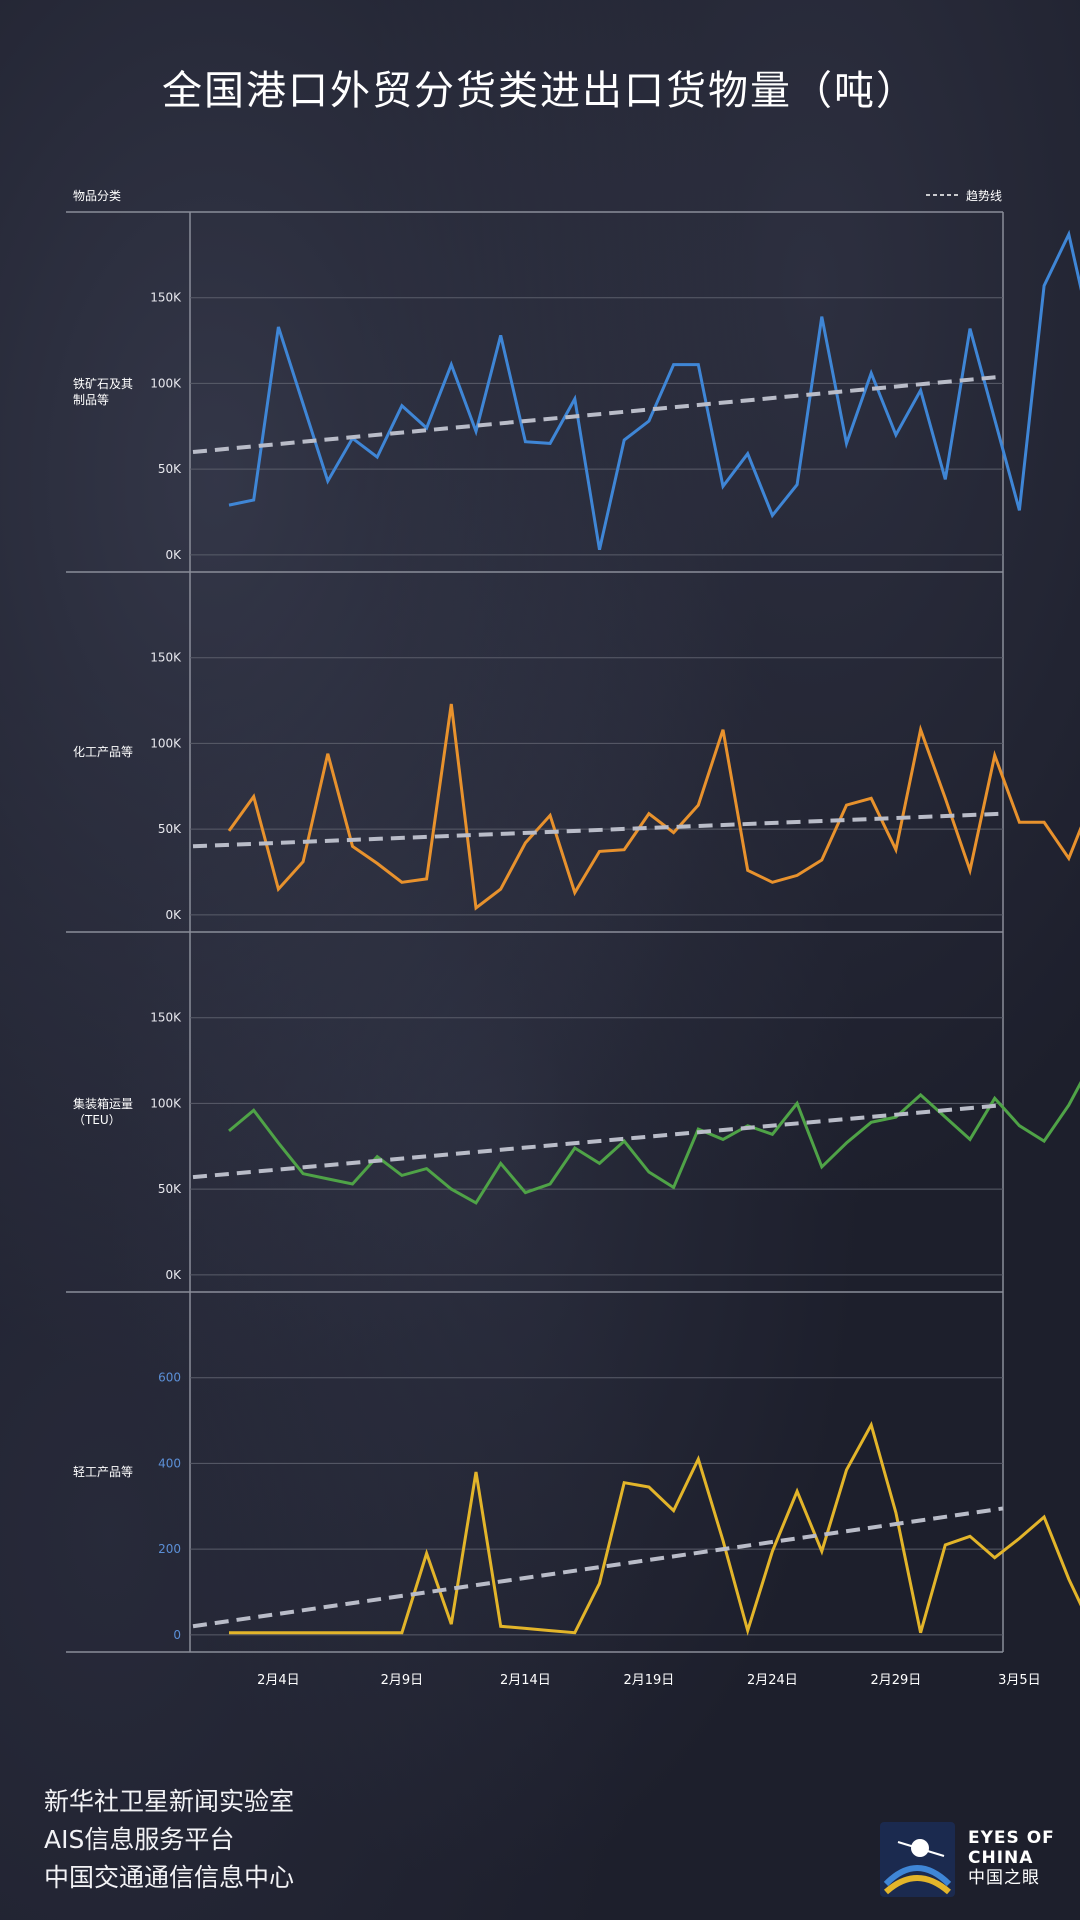 The image size is (1080, 1920). What do you see at coordinates (525, 1680) in the screenshot?
I see `x-tick-label: 2月14日` at bounding box center [525, 1680].